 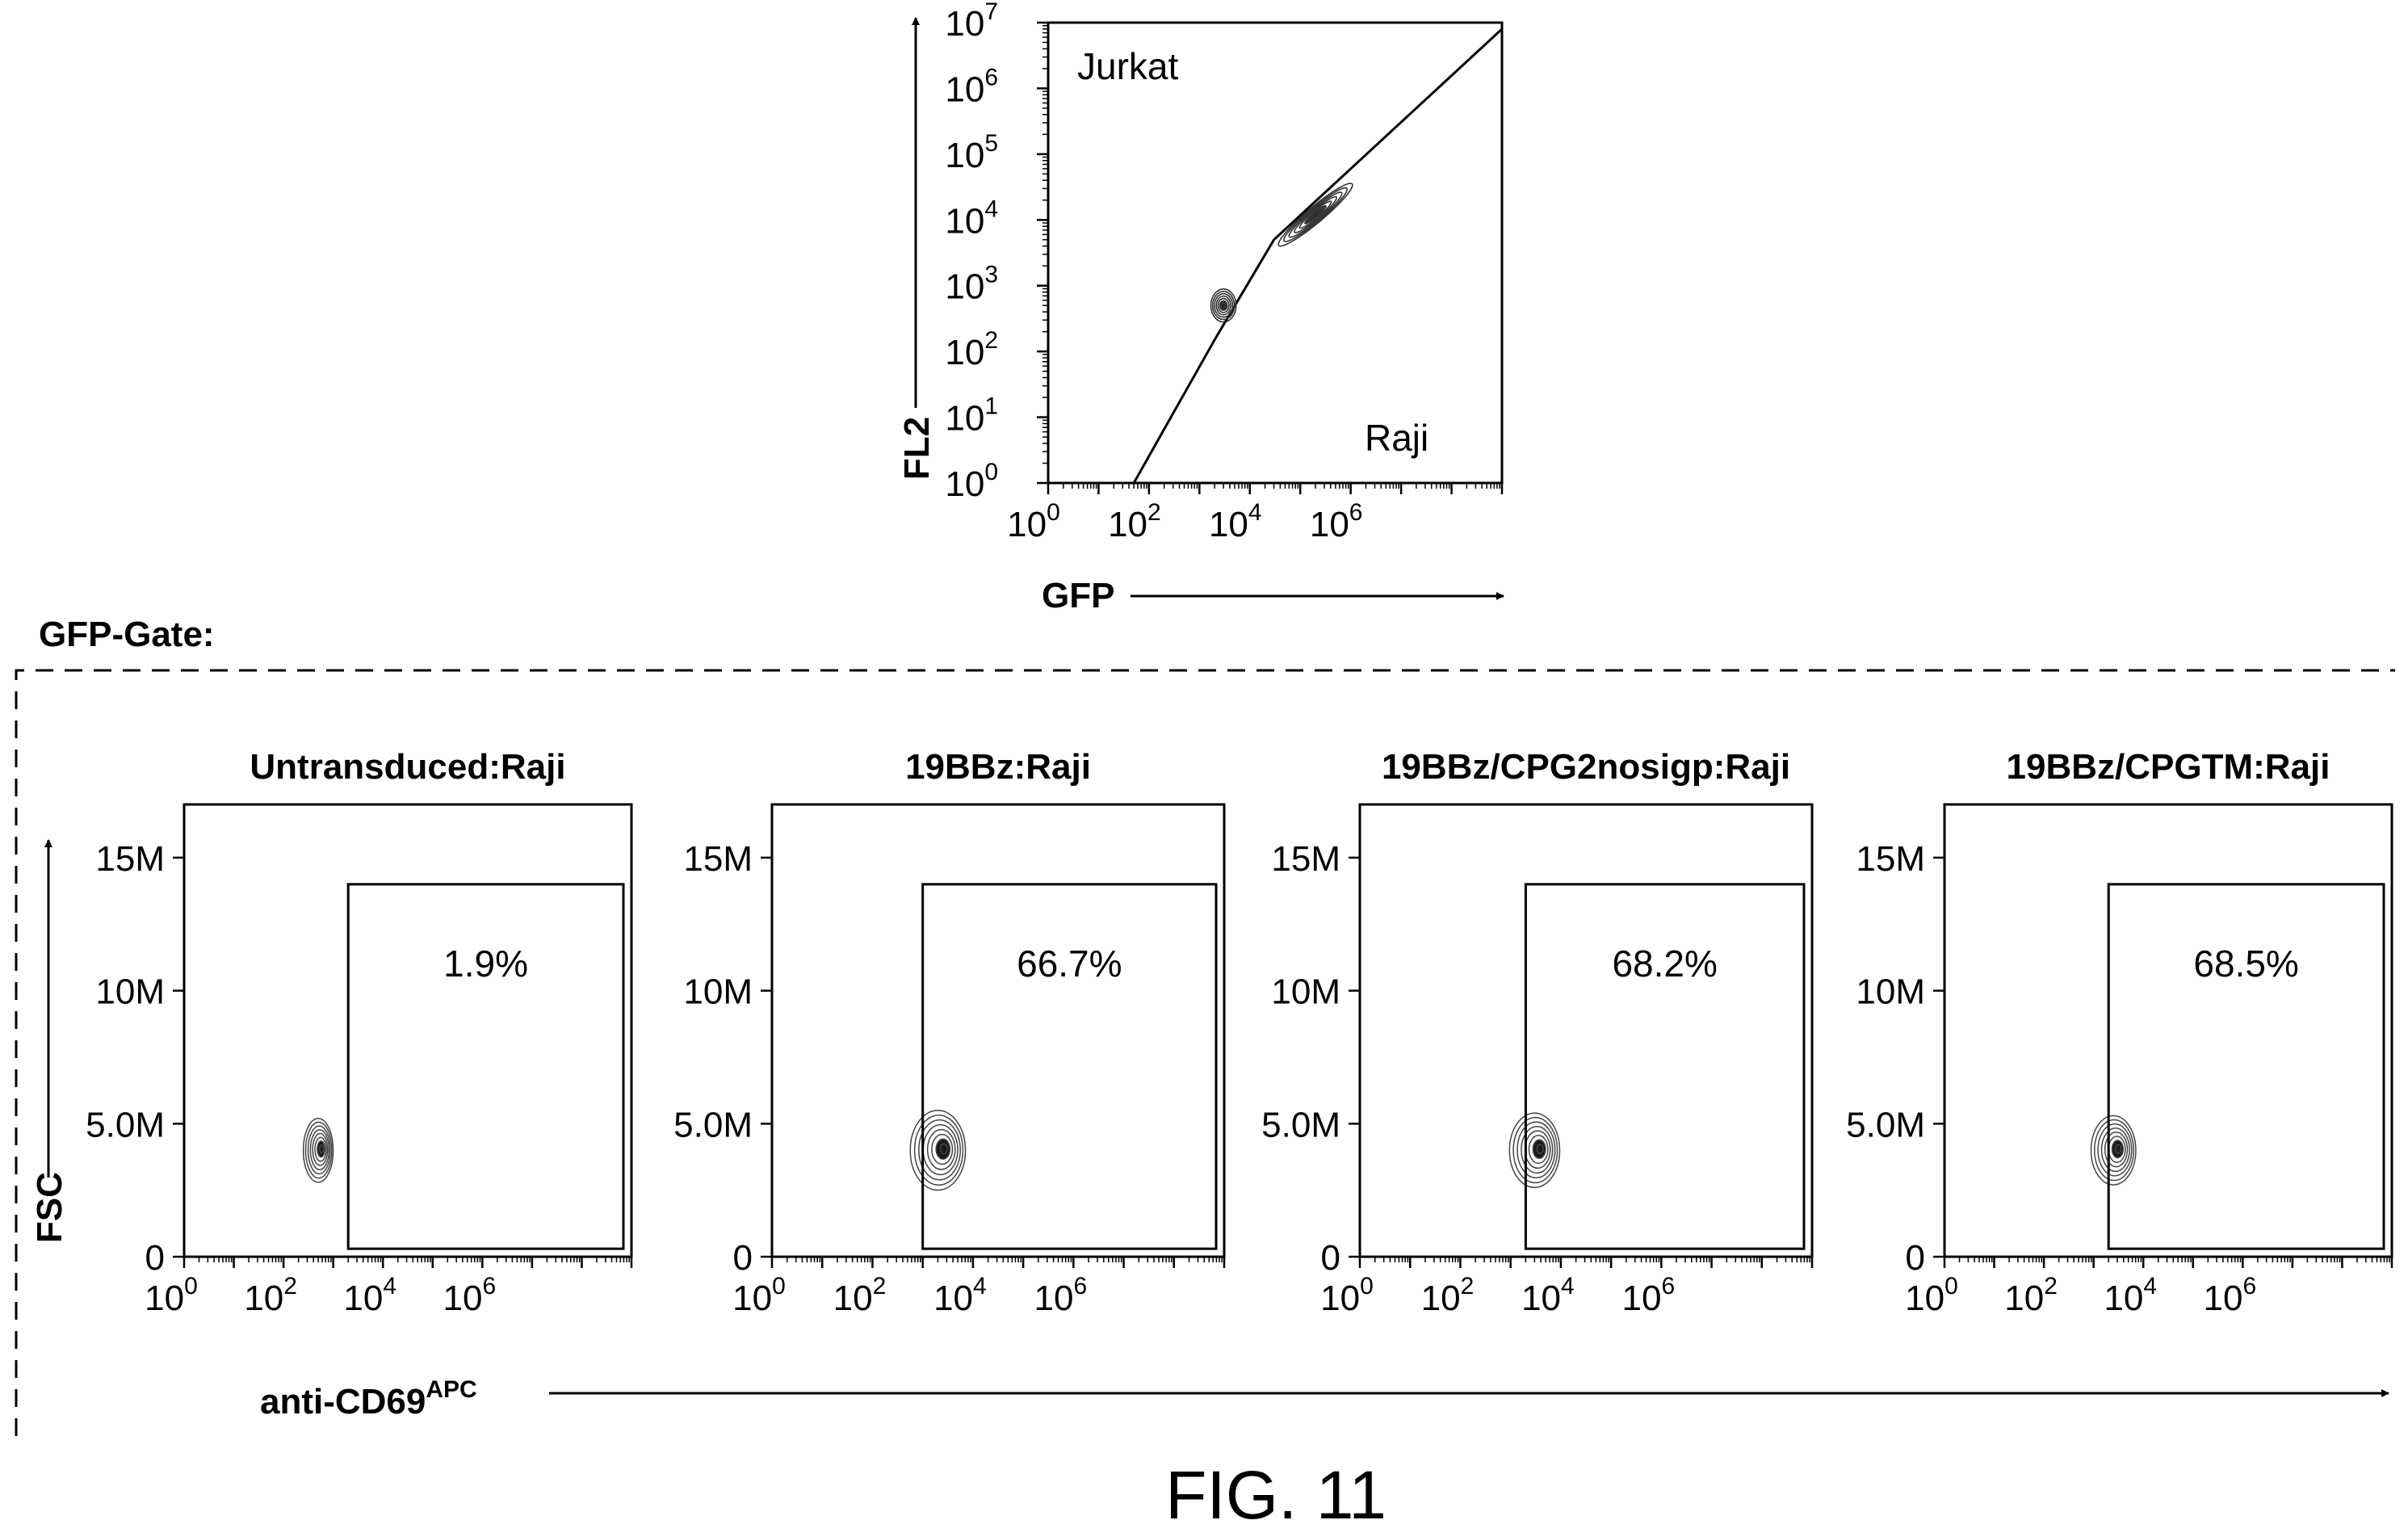 What do you see at coordinates (917, 448) in the screenshot?
I see `y-axis-title-fl2: FL2` at bounding box center [917, 448].